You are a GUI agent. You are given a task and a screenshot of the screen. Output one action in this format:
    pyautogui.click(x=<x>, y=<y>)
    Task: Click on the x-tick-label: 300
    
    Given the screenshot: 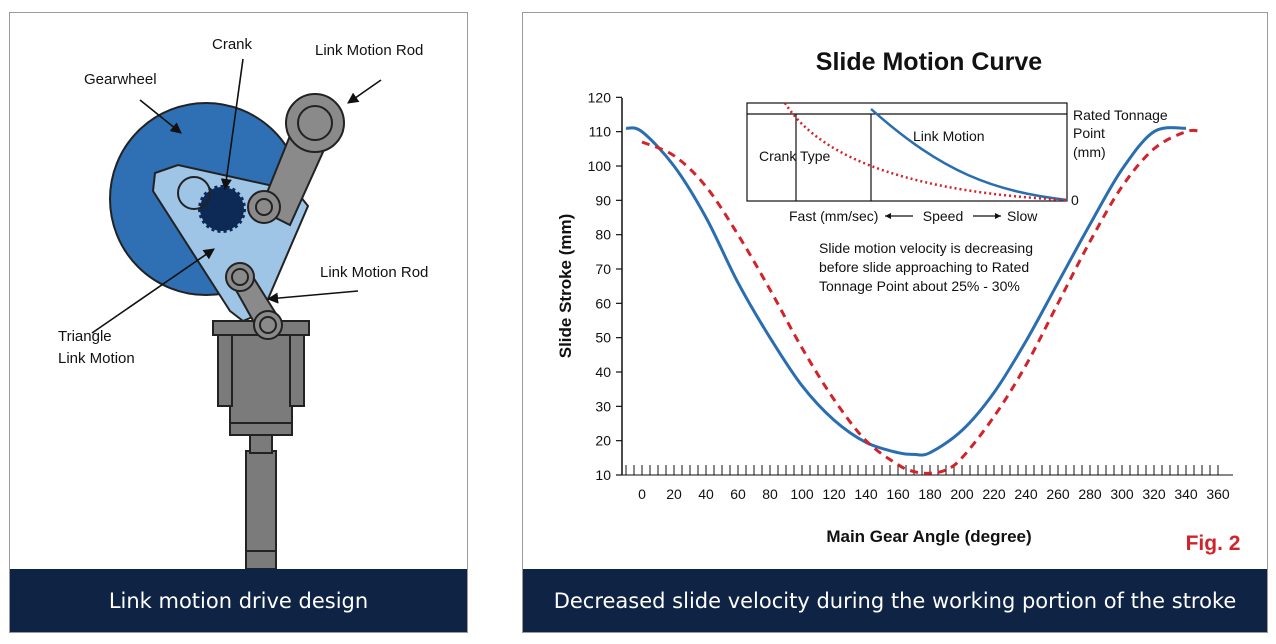 What is the action you would take?
    pyautogui.click(x=1122, y=494)
    